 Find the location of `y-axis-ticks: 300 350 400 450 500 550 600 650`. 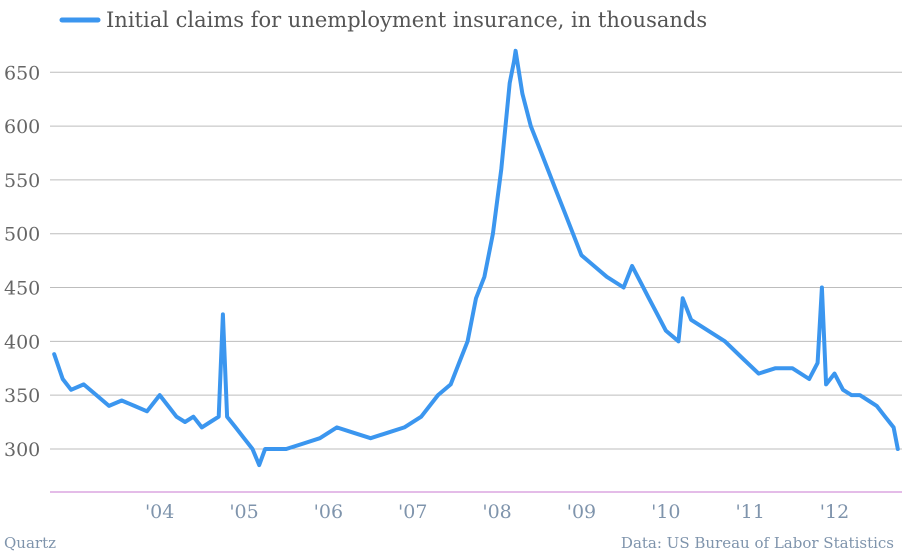

y-axis-ticks: 300 350 400 450 500 550 600 650 is located at coordinates (22, 261).